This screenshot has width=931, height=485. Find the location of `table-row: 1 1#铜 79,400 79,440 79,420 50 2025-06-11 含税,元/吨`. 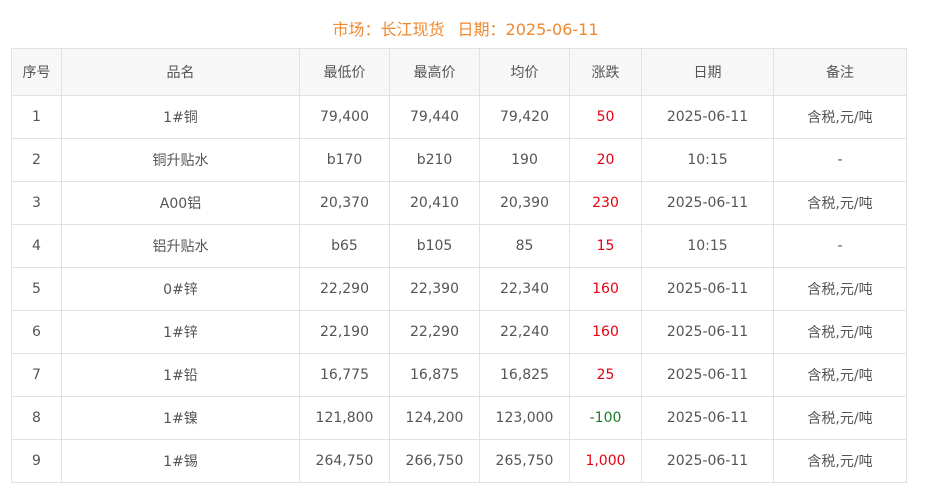

table-row: 1 1#铜 79,400 79,440 79,420 50 2025-06-11 含税,元/吨 is located at coordinates (459, 117).